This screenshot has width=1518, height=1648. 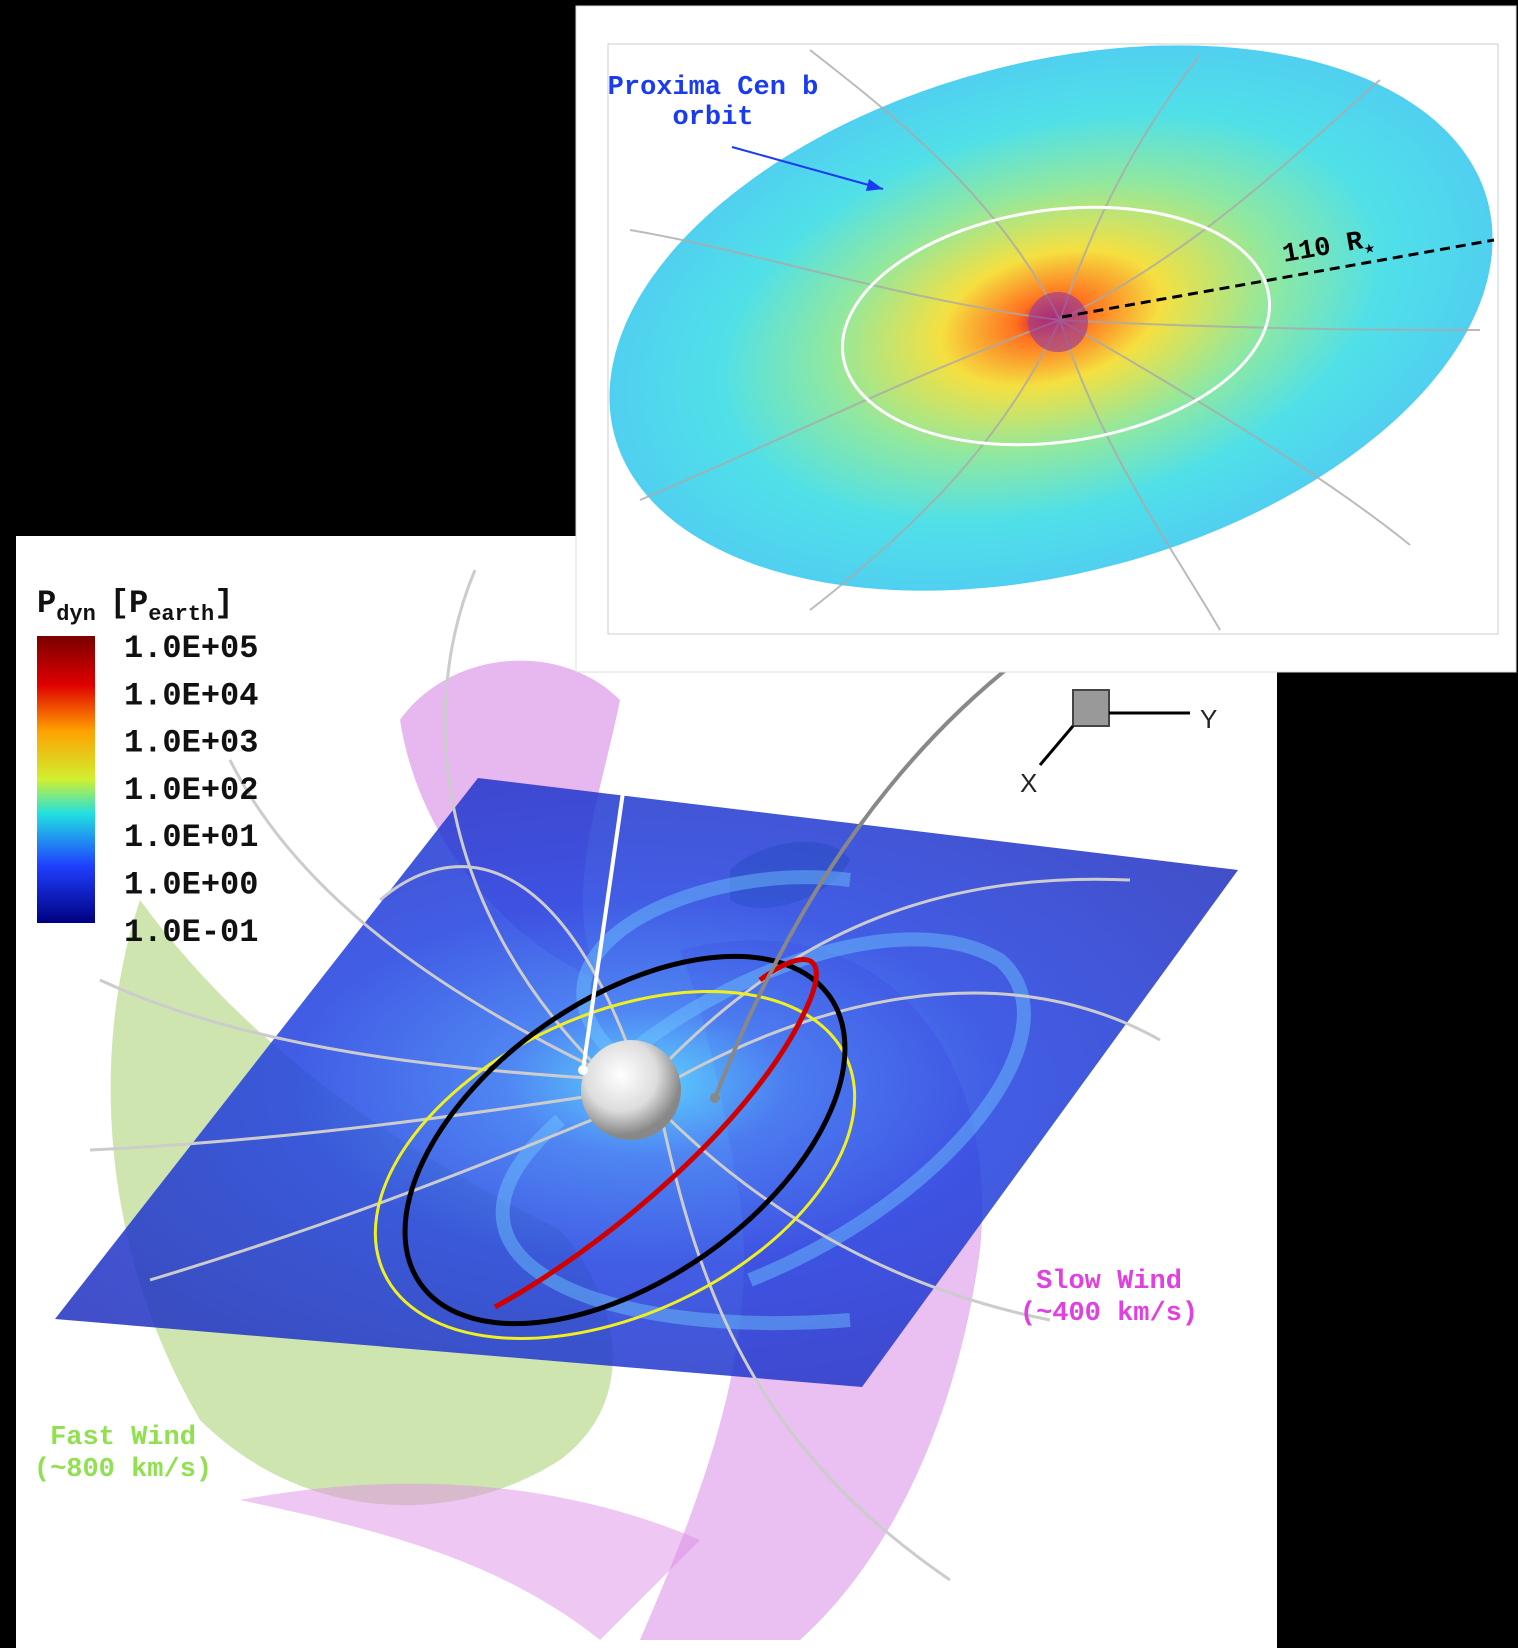 What do you see at coordinates (612, 868) in the screenshot?
I see `connector` at bounding box center [612, 868].